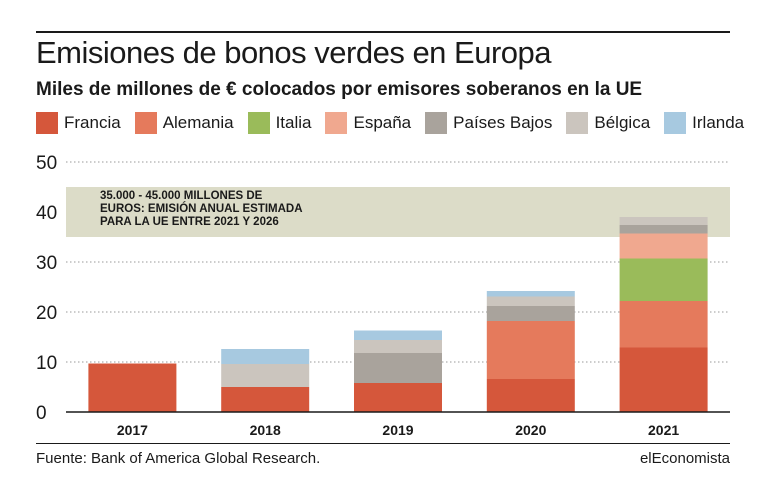  What do you see at coordinates (383, 443) in the screenshot?
I see `bottom-rule` at bounding box center [383, 443].